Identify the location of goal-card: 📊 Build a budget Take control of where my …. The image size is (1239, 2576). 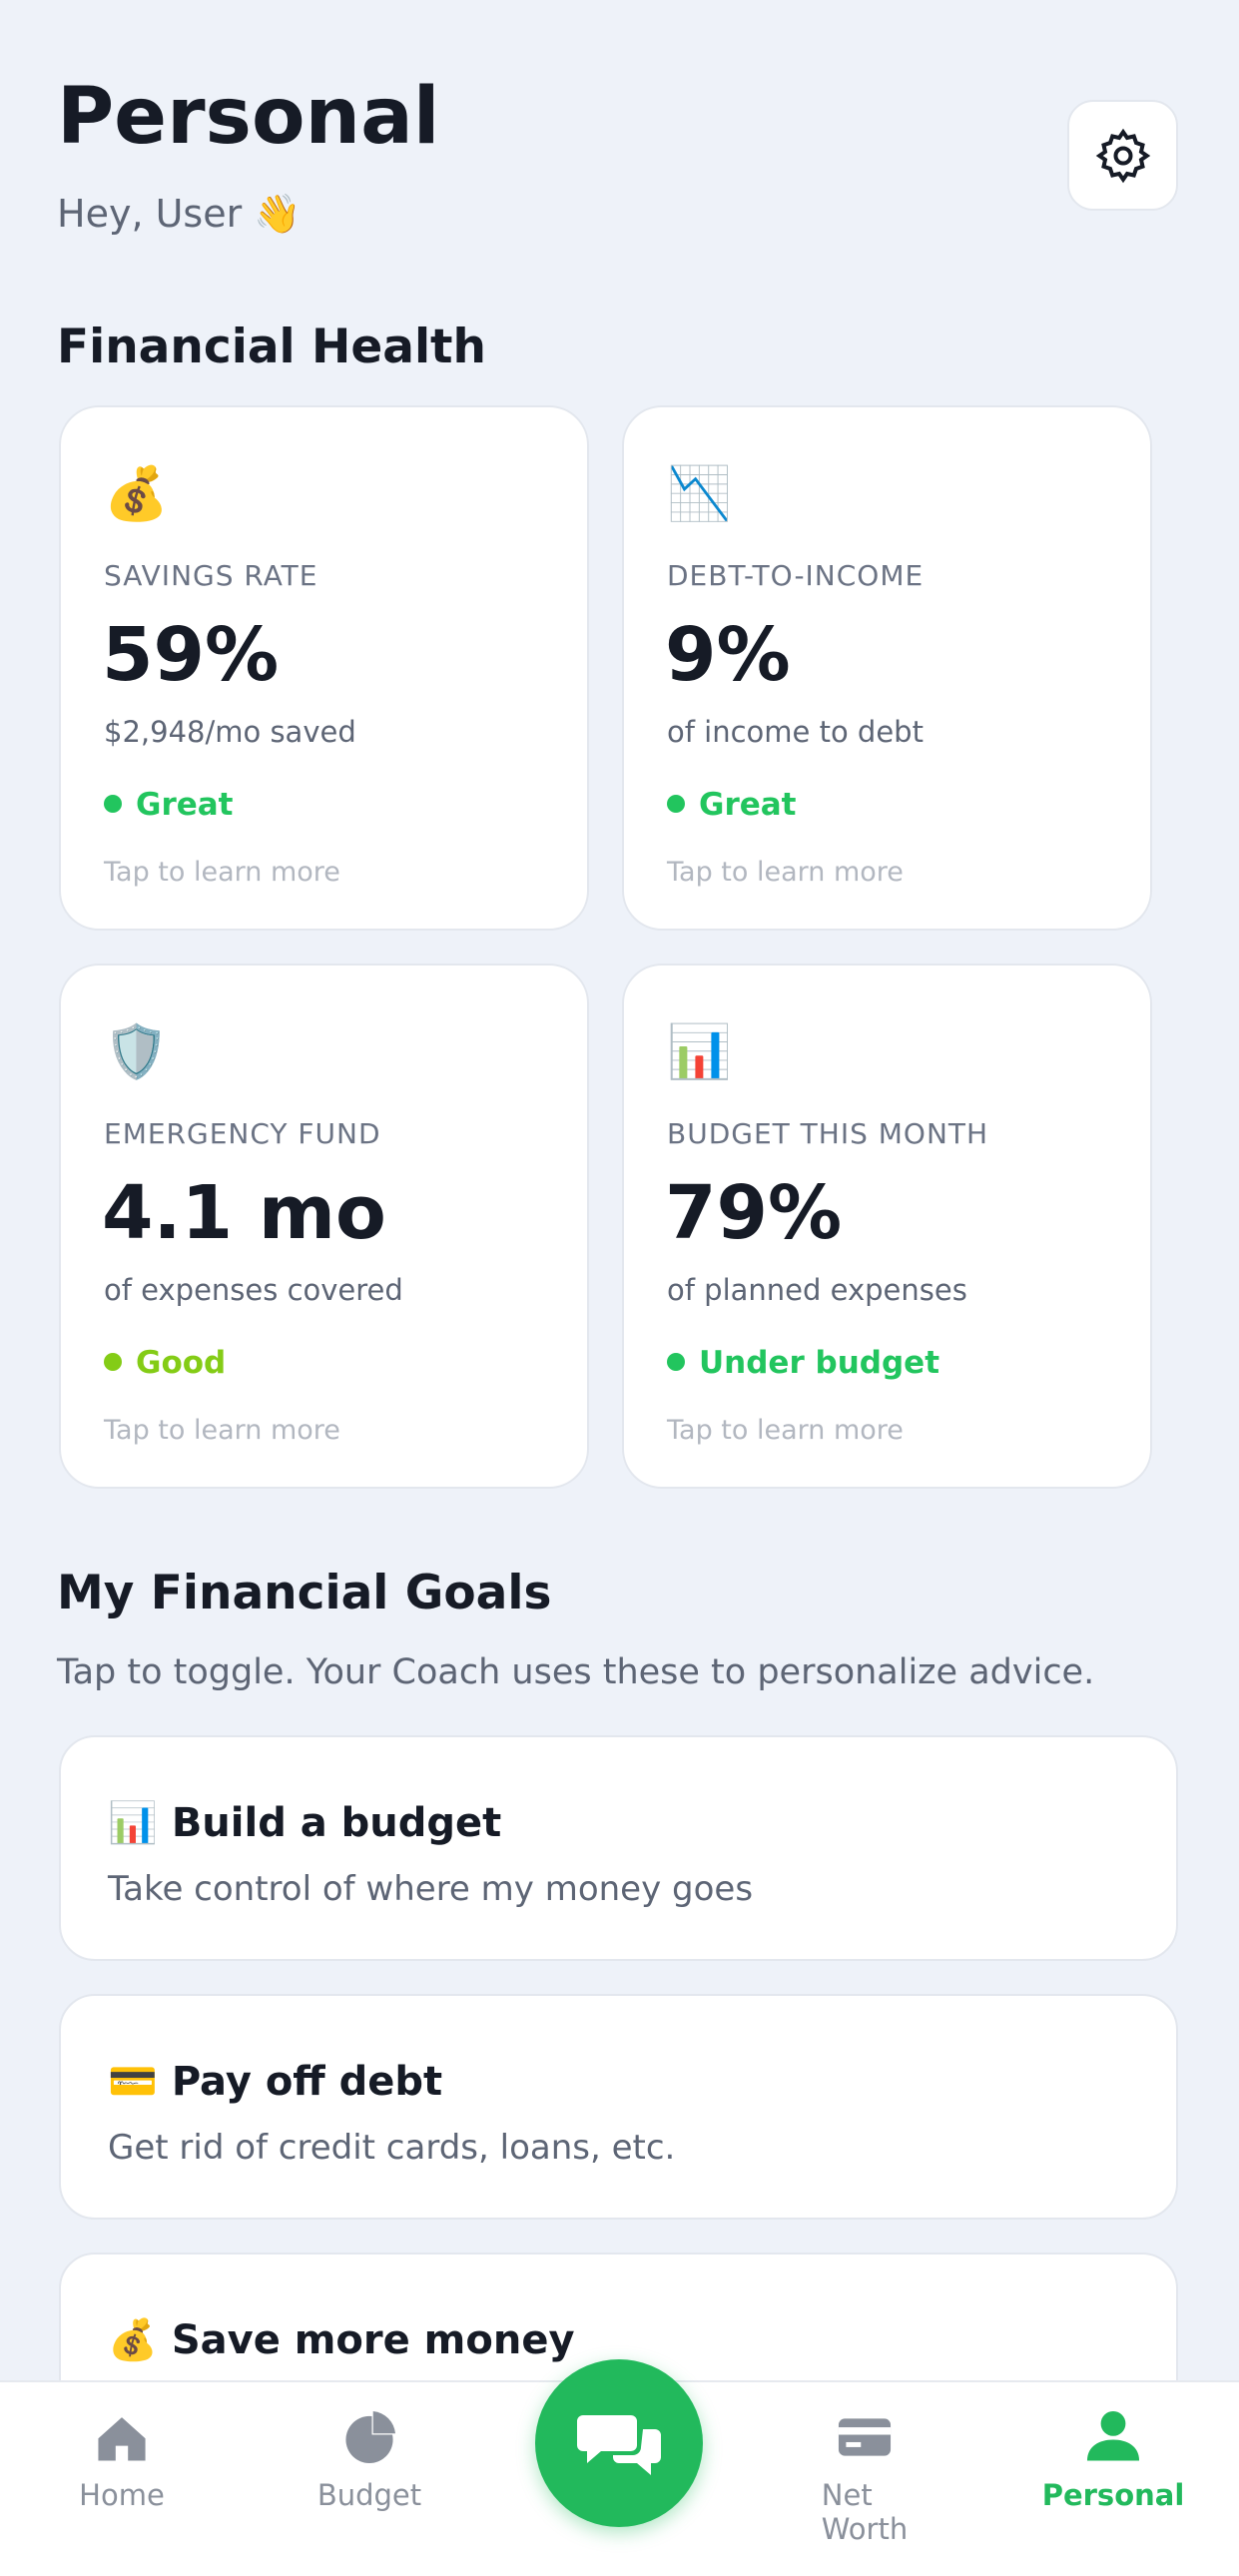
(618, 1848).